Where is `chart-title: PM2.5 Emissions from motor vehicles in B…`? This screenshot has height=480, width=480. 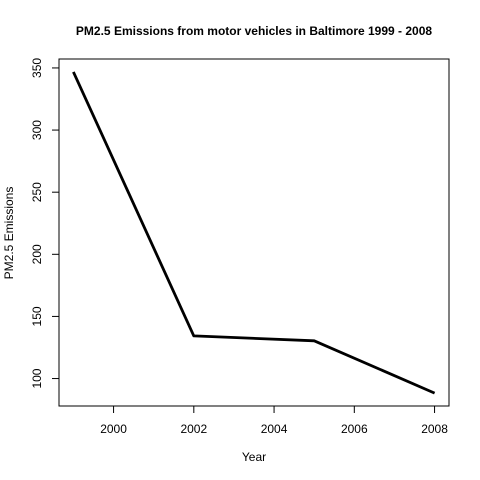 chart-title: PM2.5 Emissions from motor vehicles in B… is located at coordinates (254, 31).